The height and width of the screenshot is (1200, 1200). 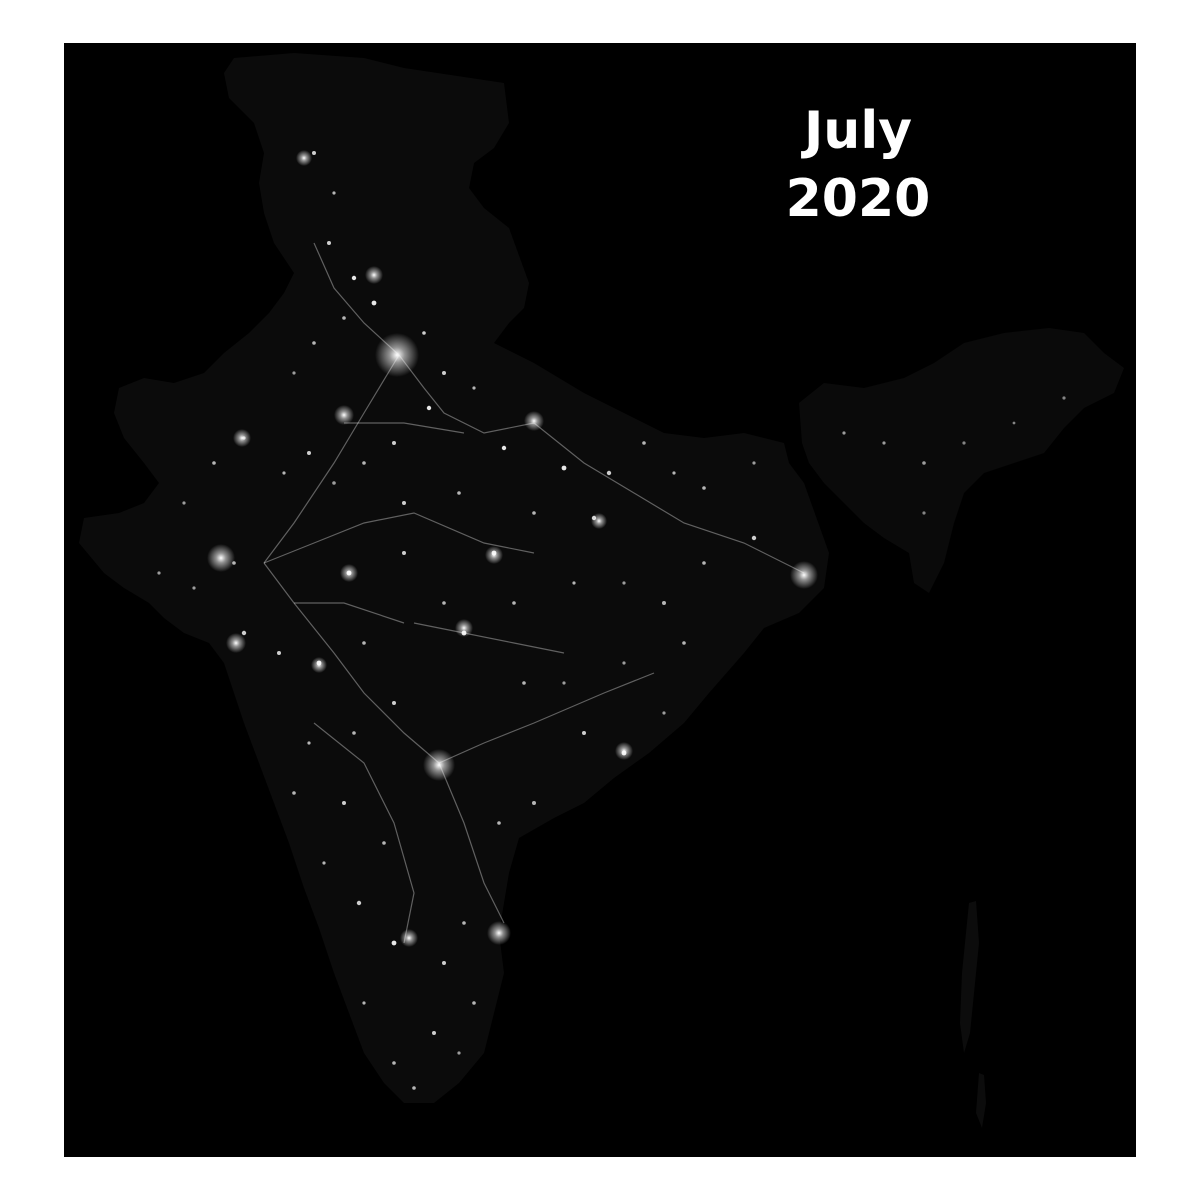 I want to click on title-year: 2020, so click(x=858, y=199).